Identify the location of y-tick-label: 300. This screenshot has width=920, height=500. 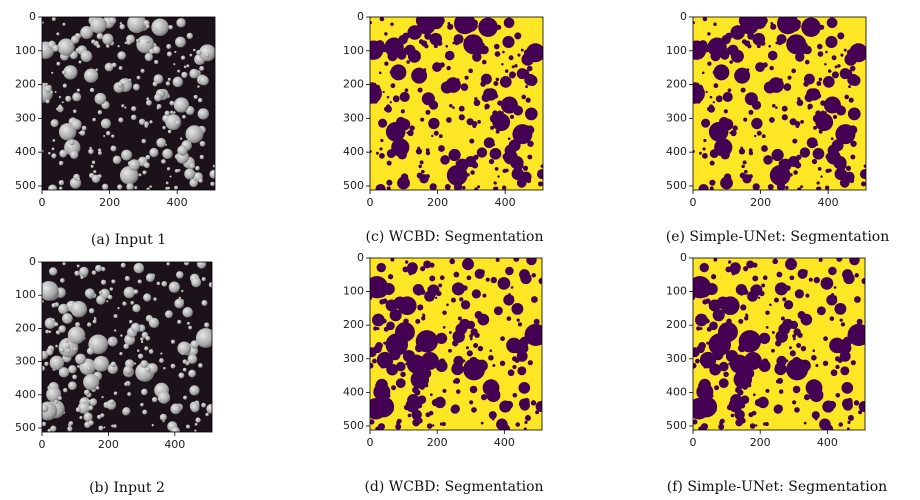
(25, 117).